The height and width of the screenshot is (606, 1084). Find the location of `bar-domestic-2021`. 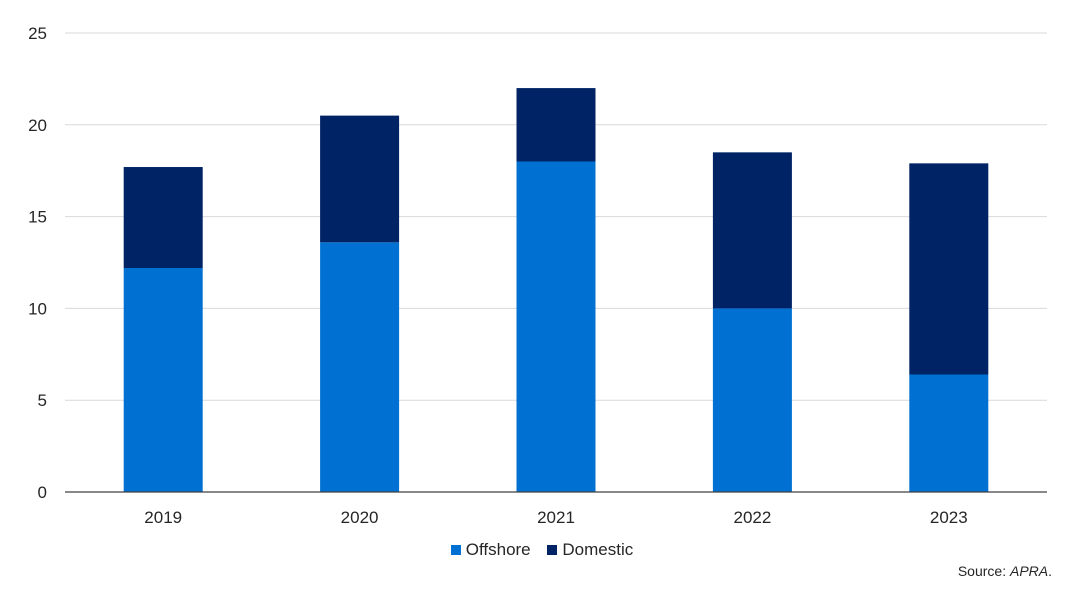

bar-domestic-2021 is located at coordinates (556, 125).